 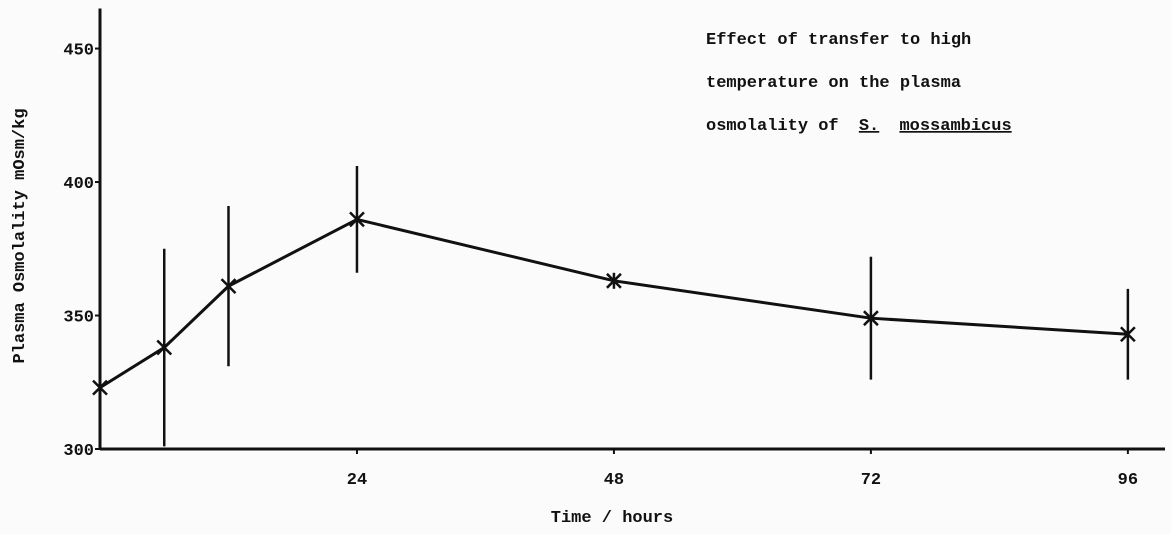 I want to click on chart-title: osmolality of S. mossambicus, so click(x=859, y=126).